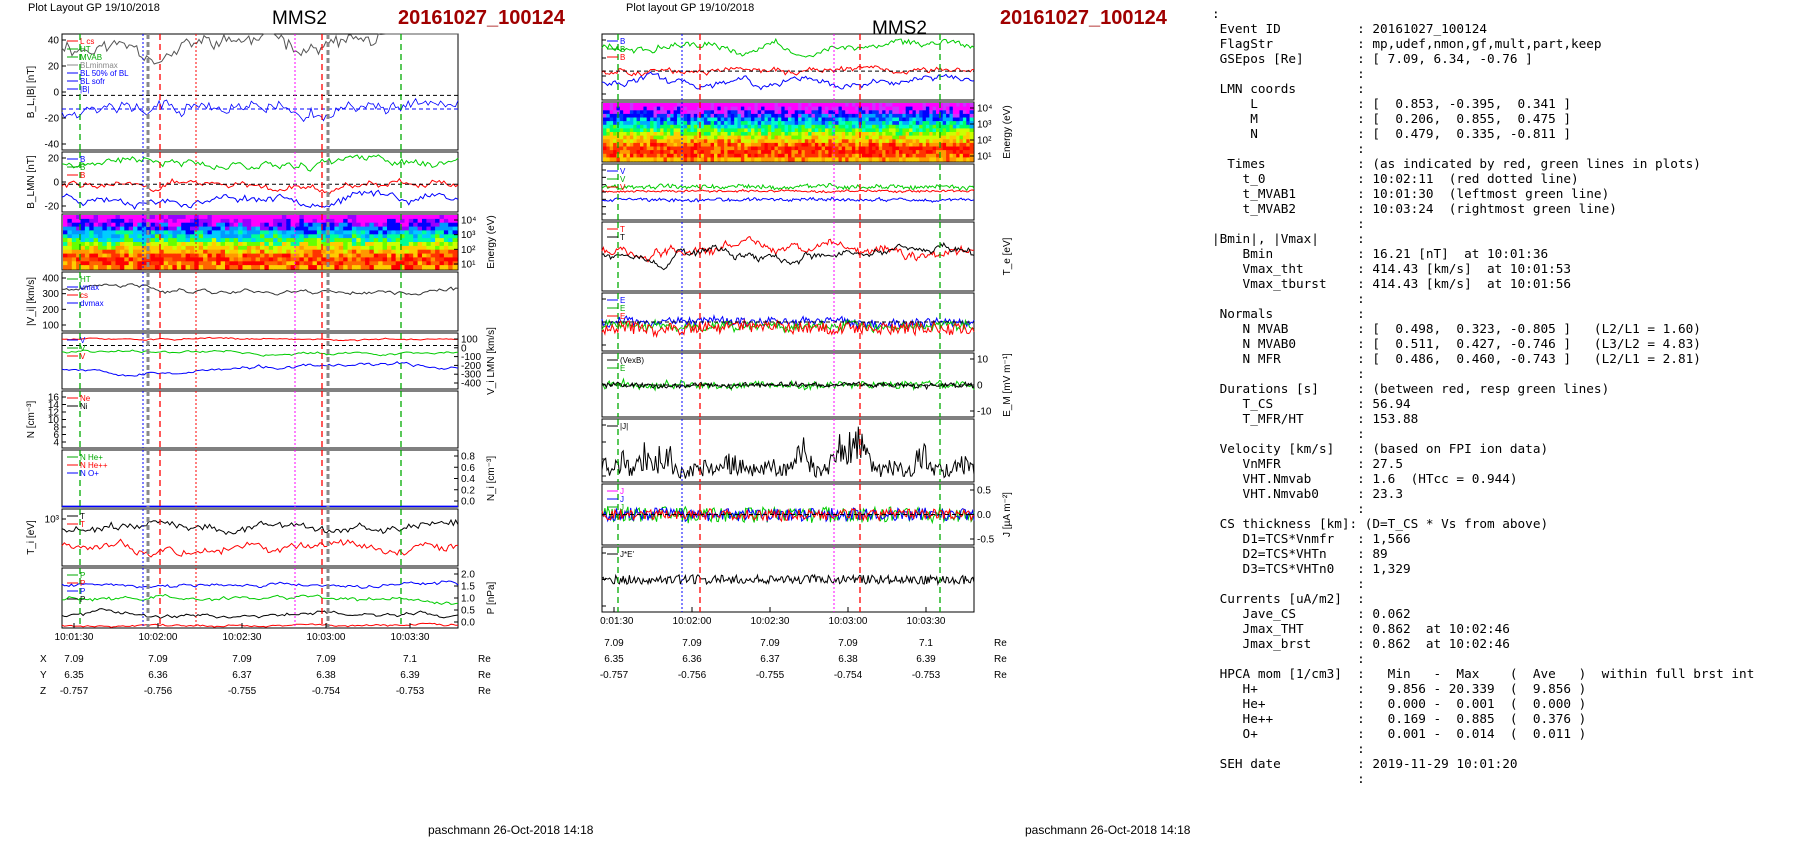 The width and height of the screenshot is (1804, 841). I want to click on x-tick-label: 10:02:30, so click(242, 637).